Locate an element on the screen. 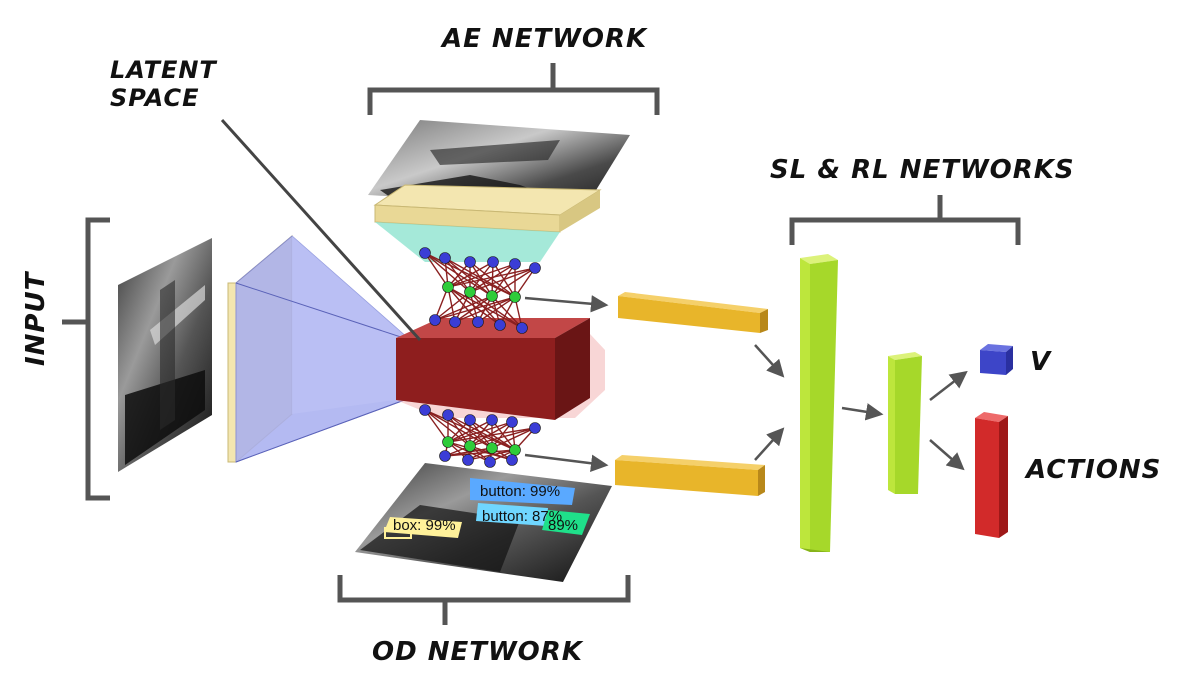  ae-network-bracket is located at coordinates (513, 89).